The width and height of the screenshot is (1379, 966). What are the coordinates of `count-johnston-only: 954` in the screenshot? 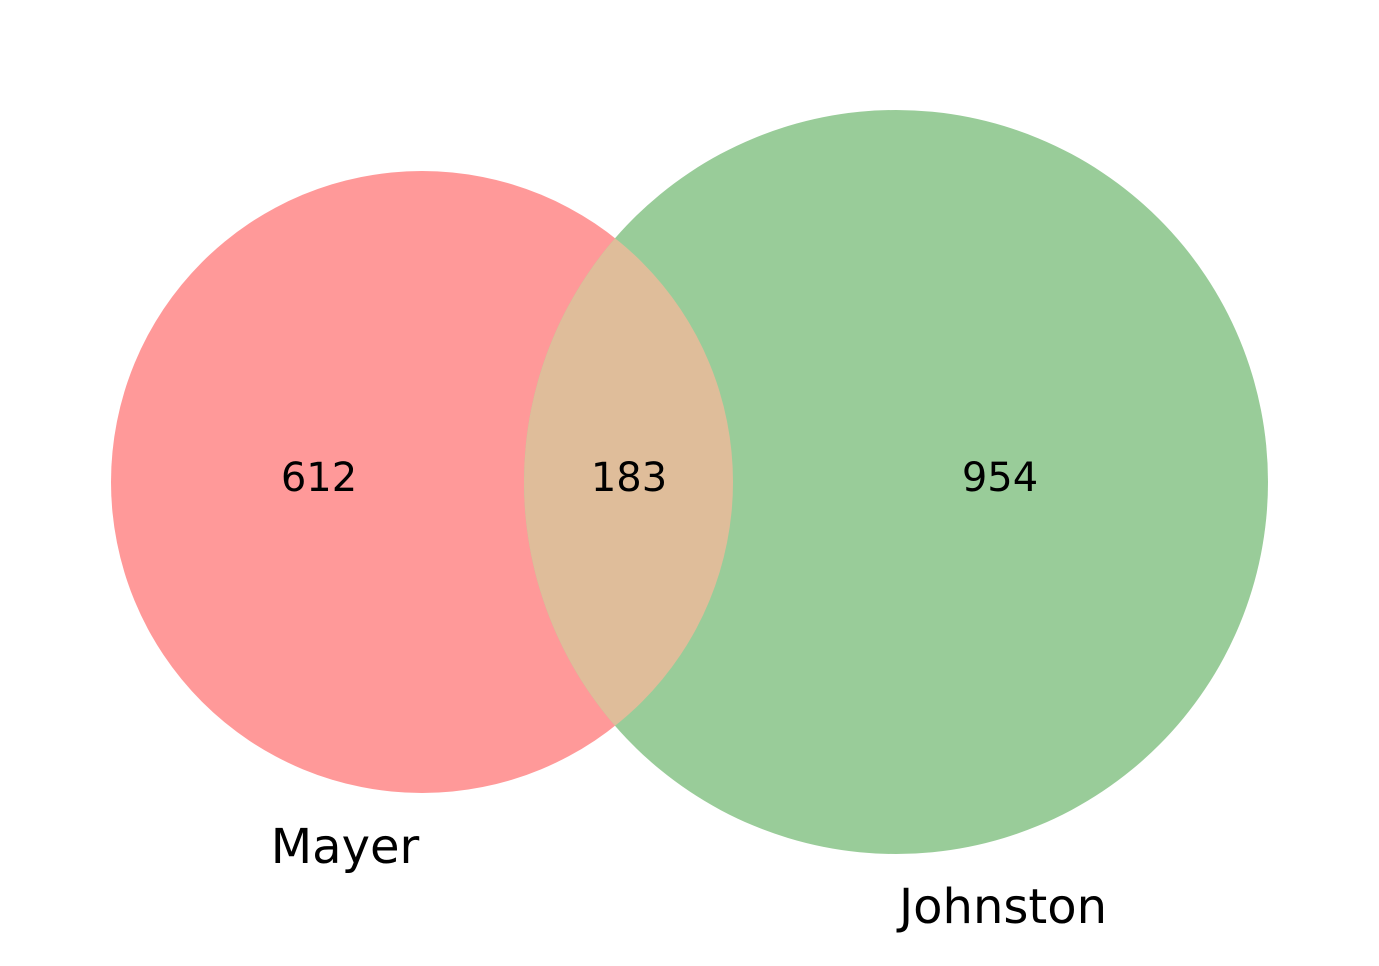 It's located at (1000, 478).